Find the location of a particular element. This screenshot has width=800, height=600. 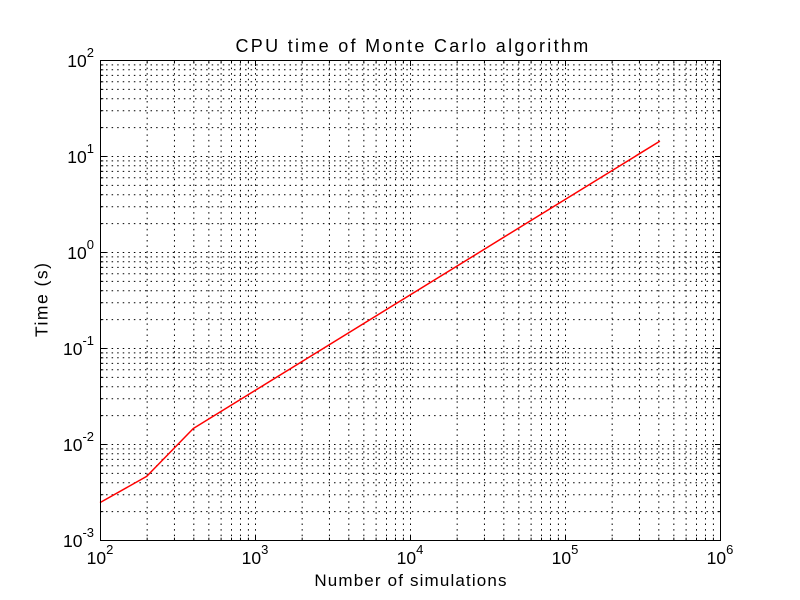

svg-text: Time (s) is located at coordinates (42, 300).